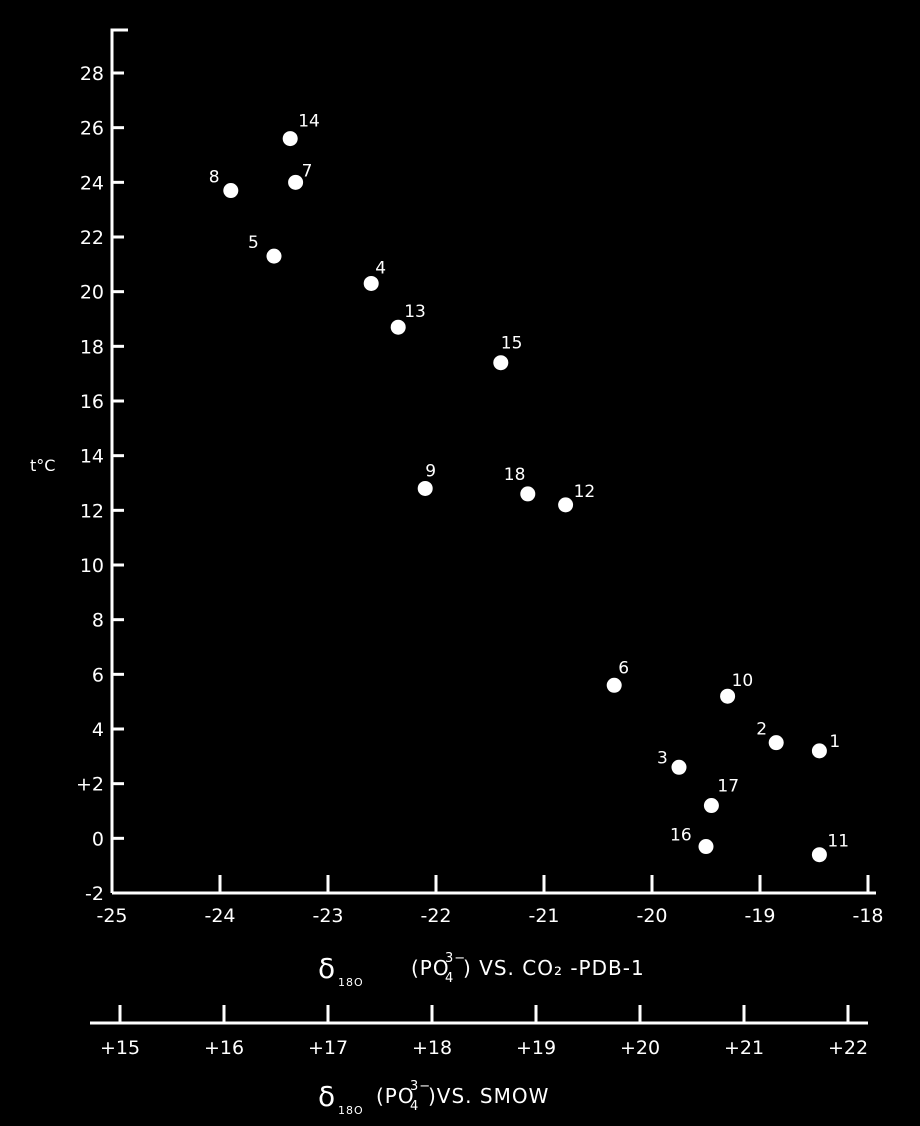 The width and height of the screenshot is (920, 1126). What do you see at coordinates (759, 916) in the screenshot?
I see `x-tick-label: -19` at bounding box center [759, 916].